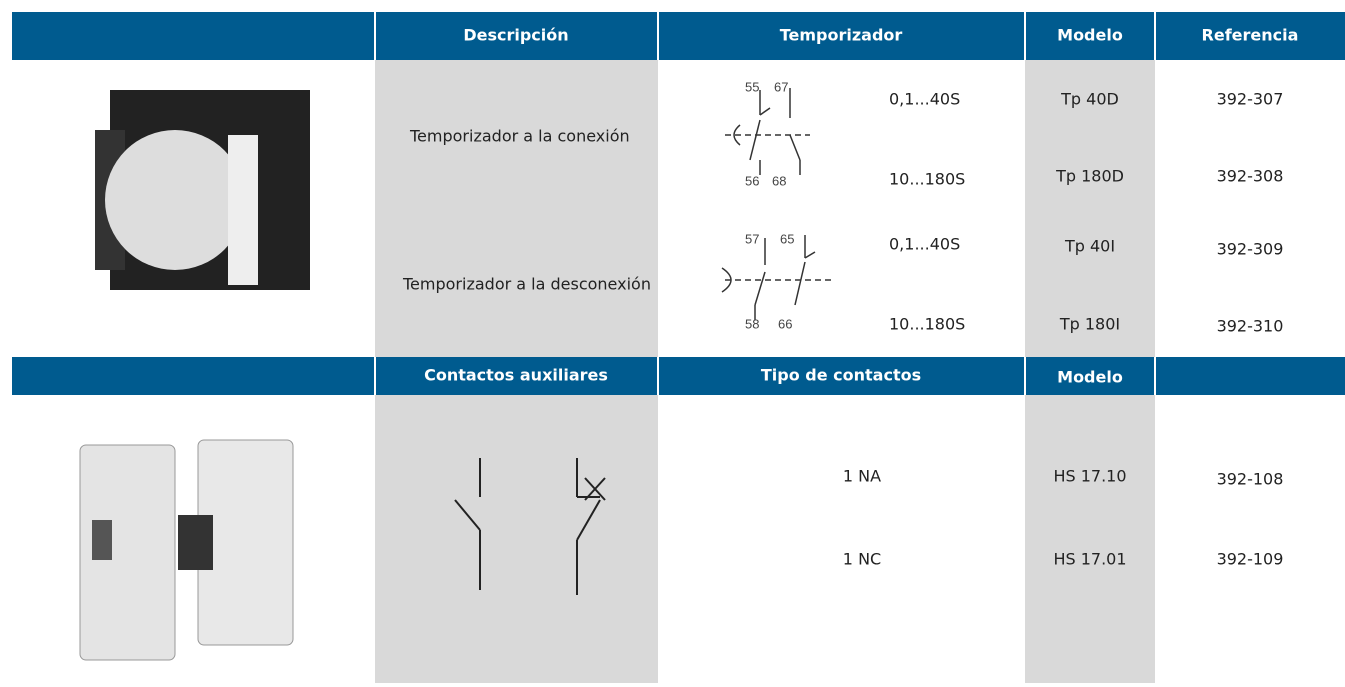  I want to click on reference: 392-108, so click(1250, 479).